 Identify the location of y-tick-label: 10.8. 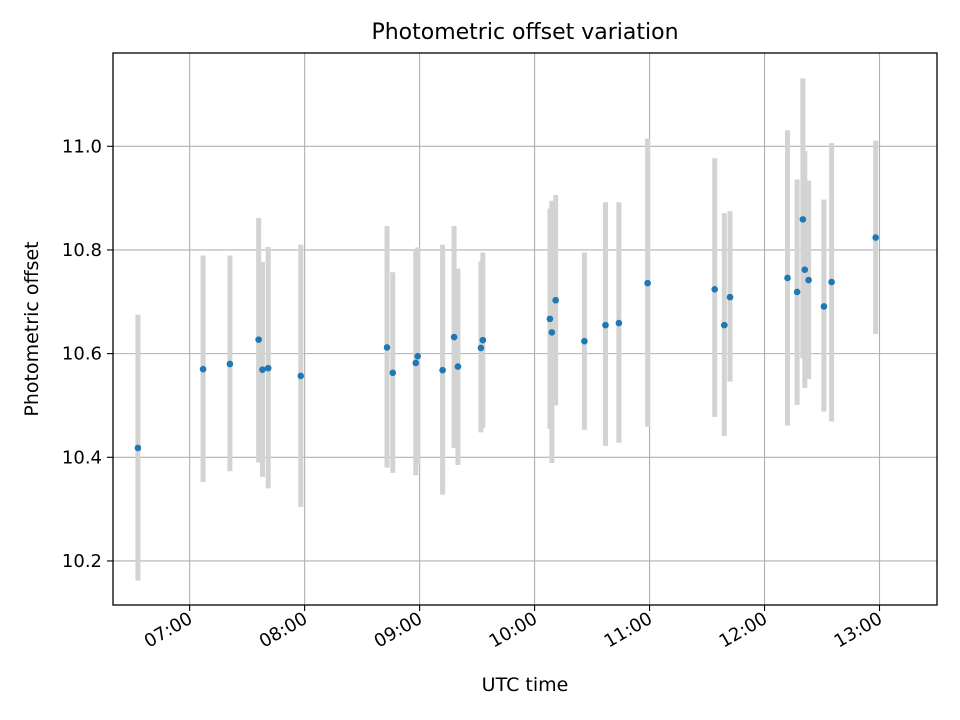
(82, 250).